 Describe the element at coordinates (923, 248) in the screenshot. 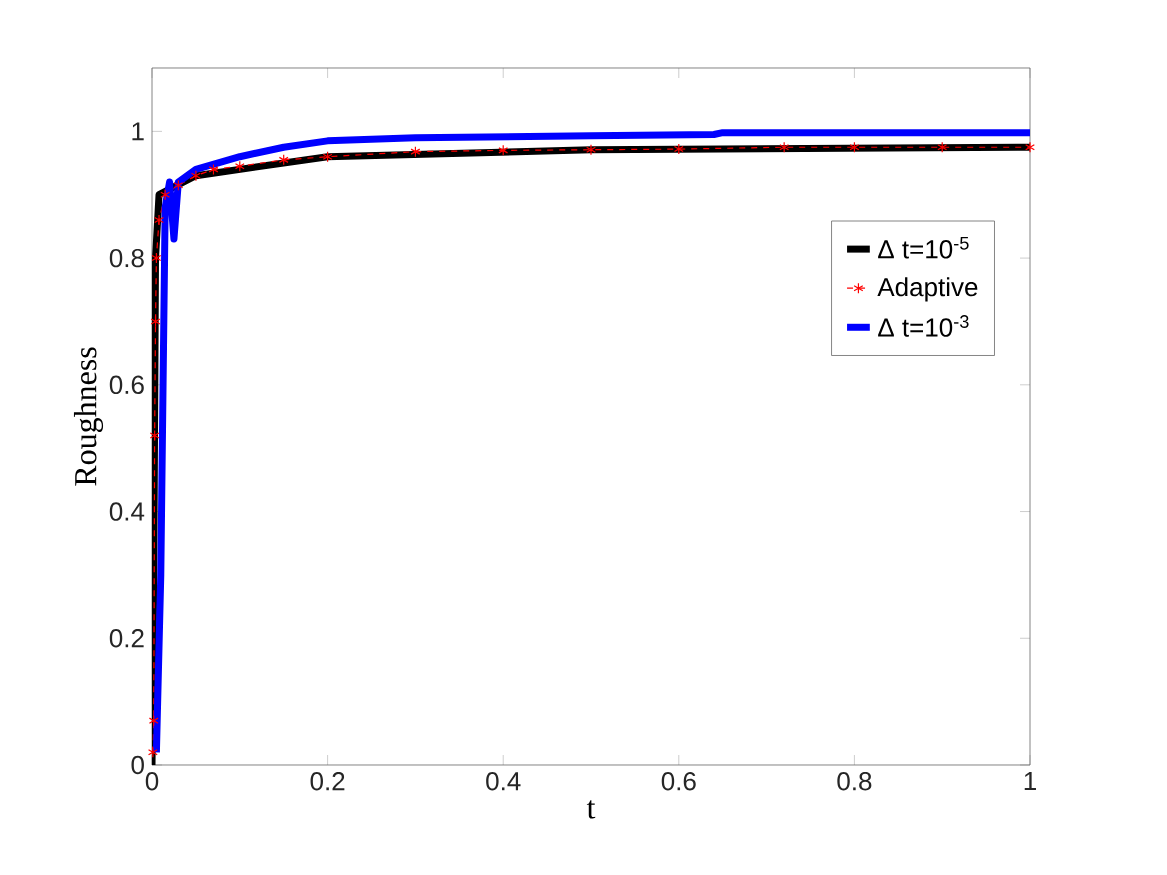

I see `legend-label: Δ t=10$^{-5}$` at that location.